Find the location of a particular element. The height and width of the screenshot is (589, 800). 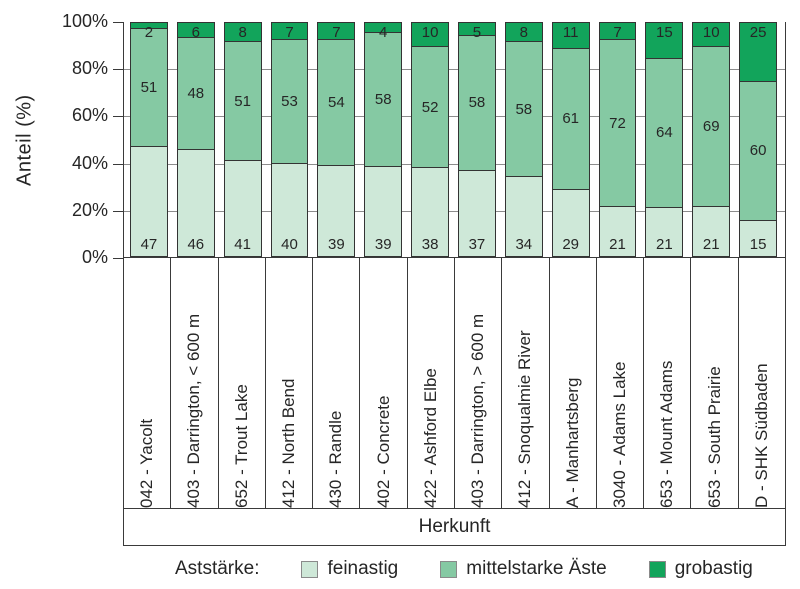

y-tick-label: 0% is located at coordinates (94, 257).